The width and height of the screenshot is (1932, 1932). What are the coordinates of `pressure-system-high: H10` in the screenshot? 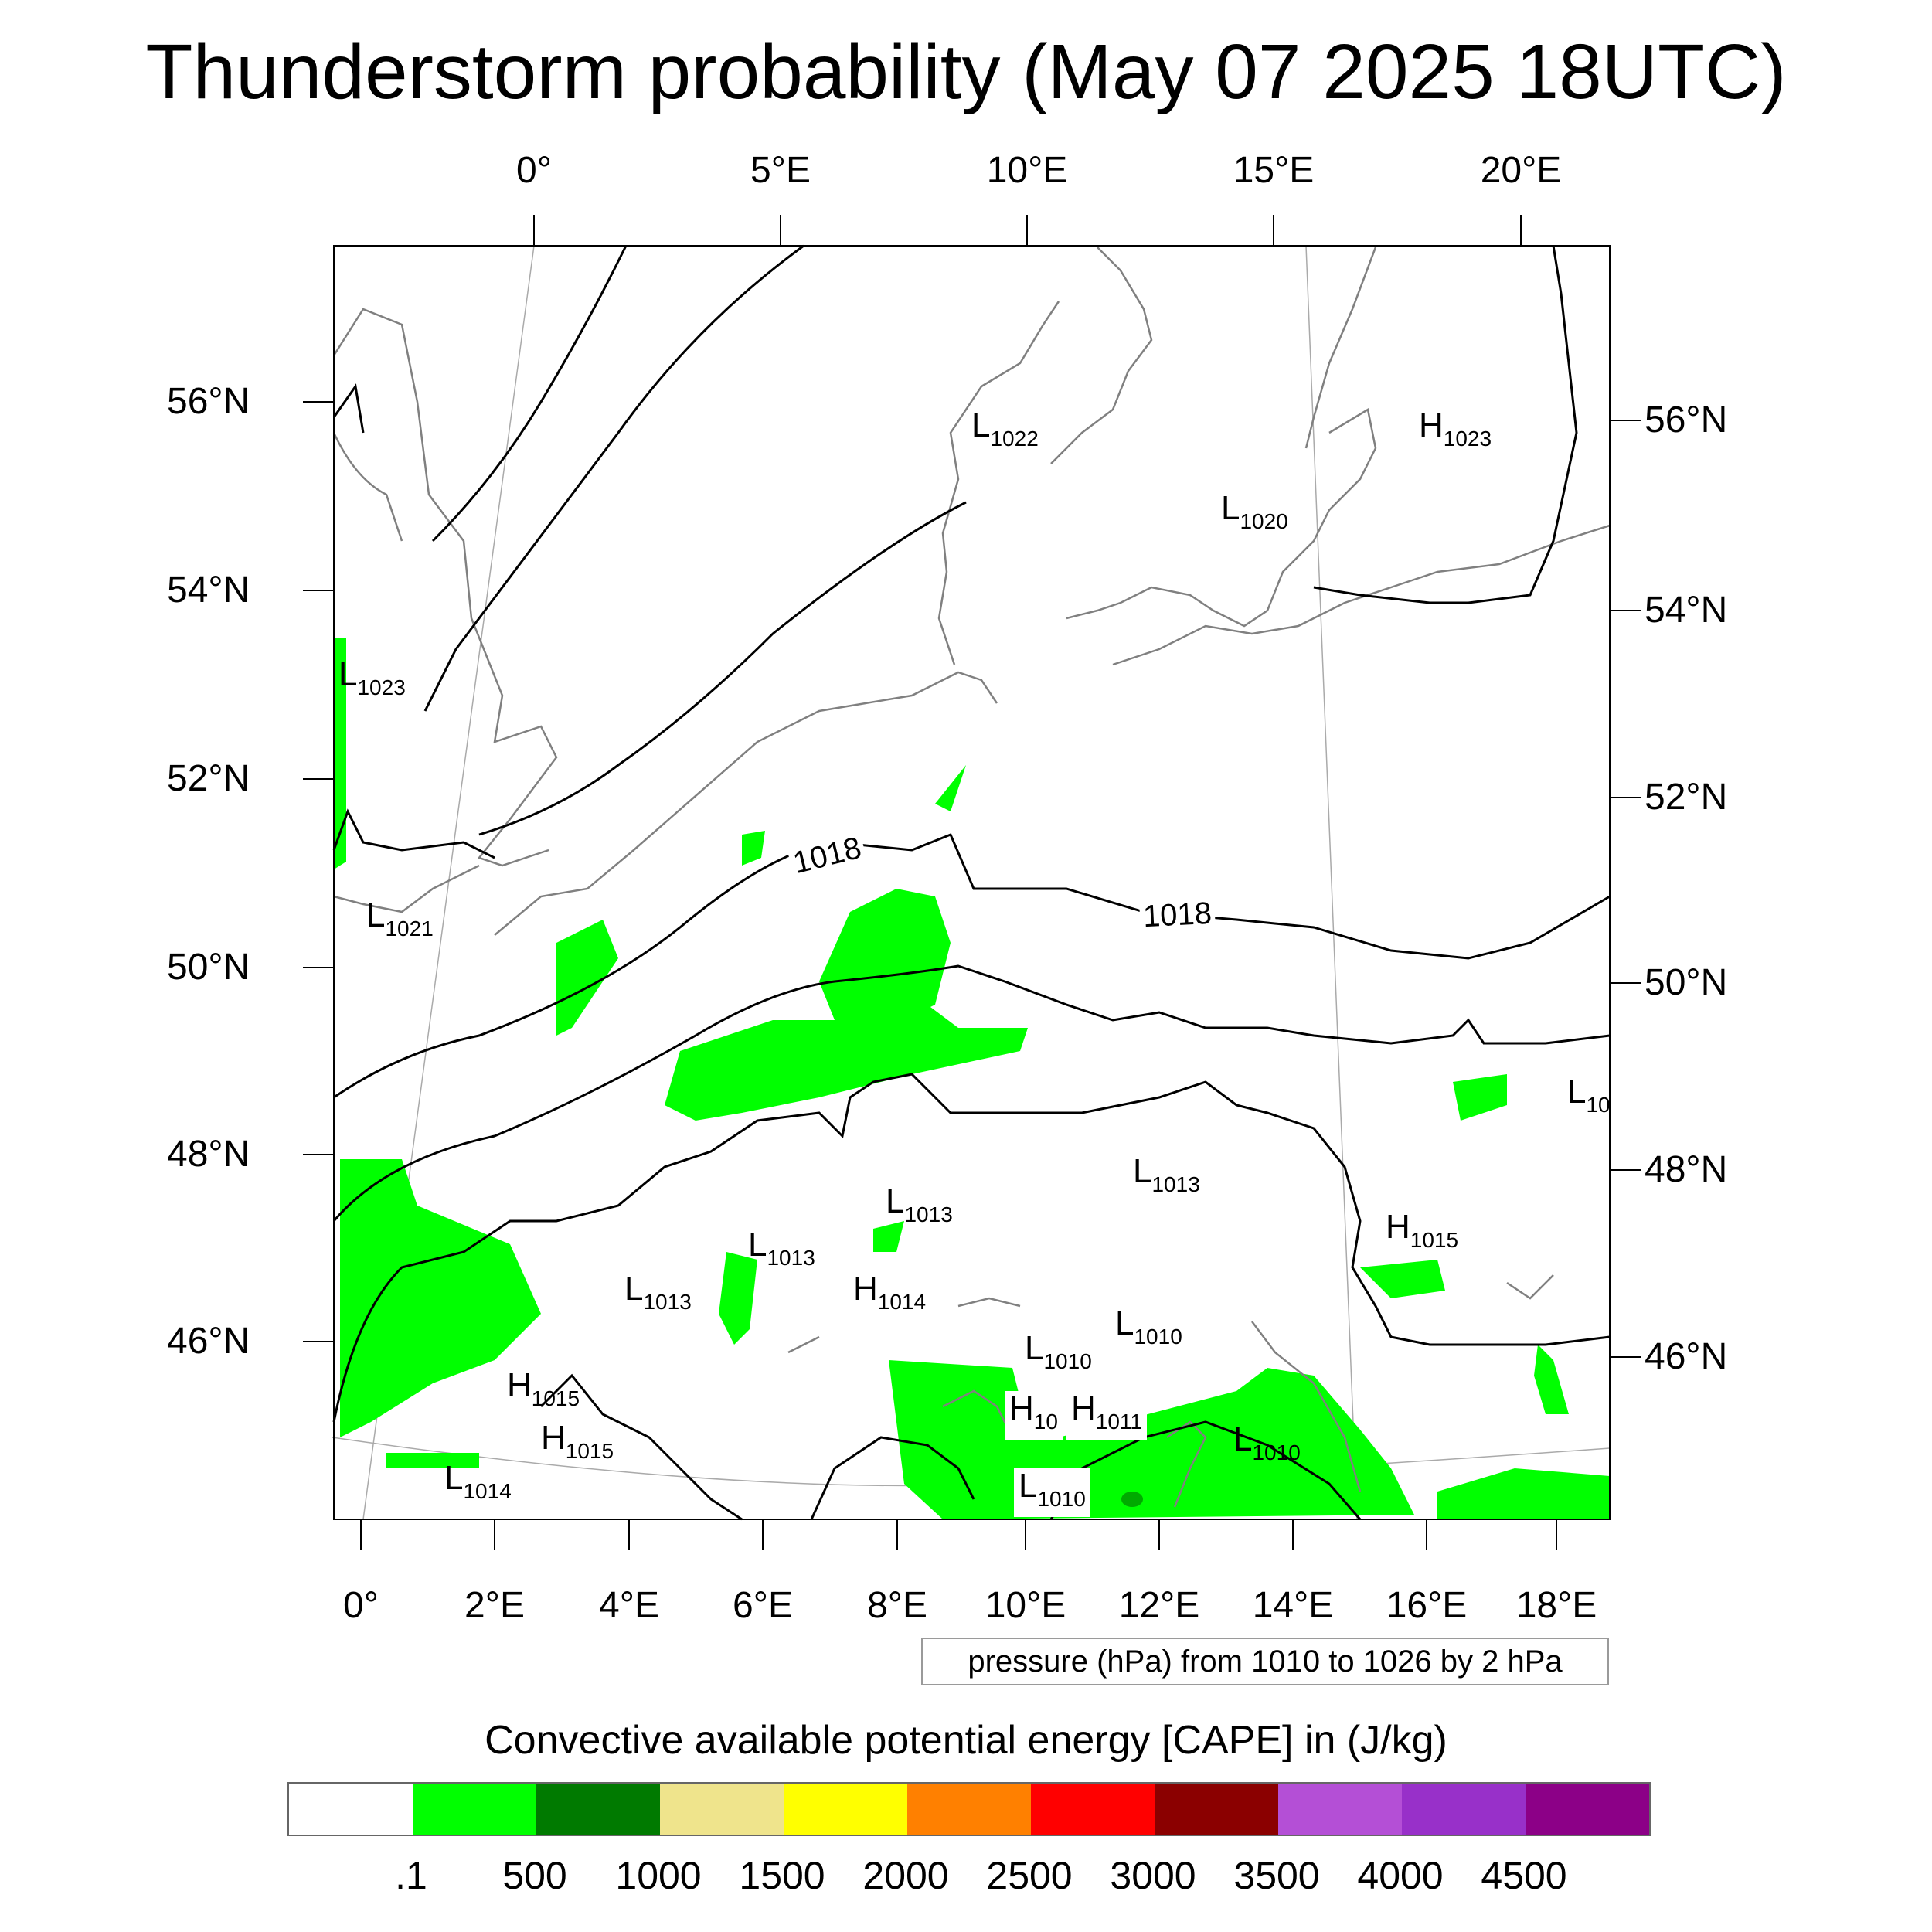 It's located at (1034, 1416).